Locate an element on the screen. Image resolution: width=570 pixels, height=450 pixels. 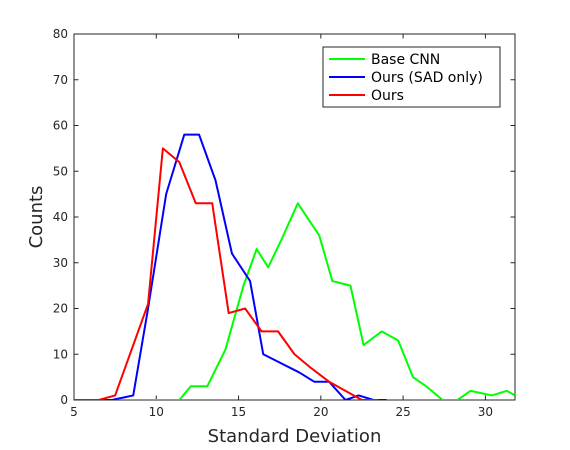
legend-entry-label: Ours is located at coordinates (387, 96).